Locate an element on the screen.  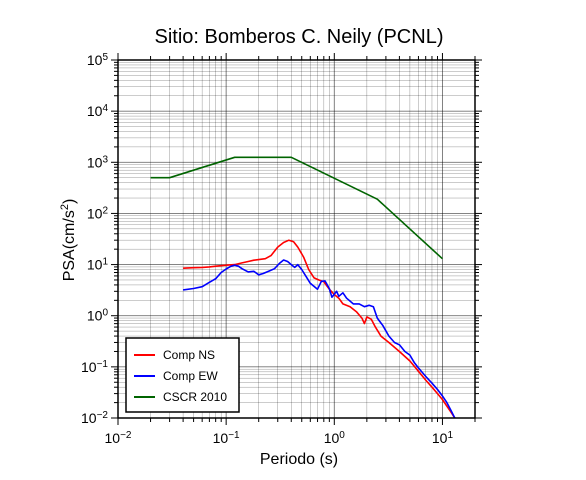
y-tick-label: 10³ is located at coordinates (98, 162).